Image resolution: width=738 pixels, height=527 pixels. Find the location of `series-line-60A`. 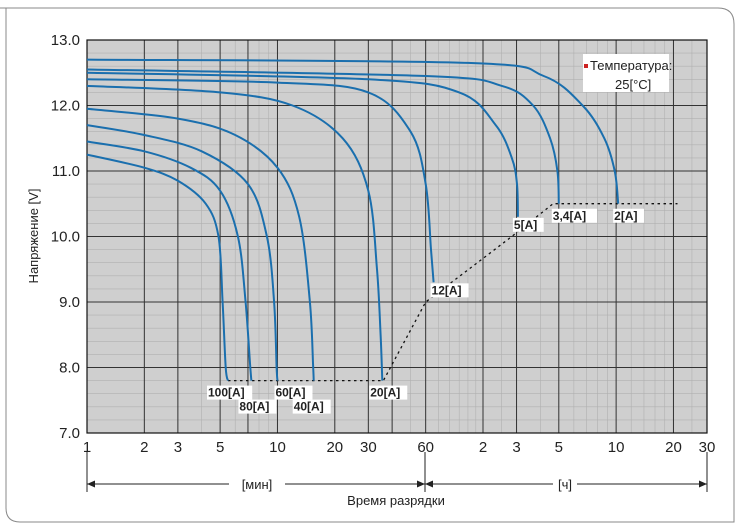

series-line-60A is located at coordinates (182, 252).